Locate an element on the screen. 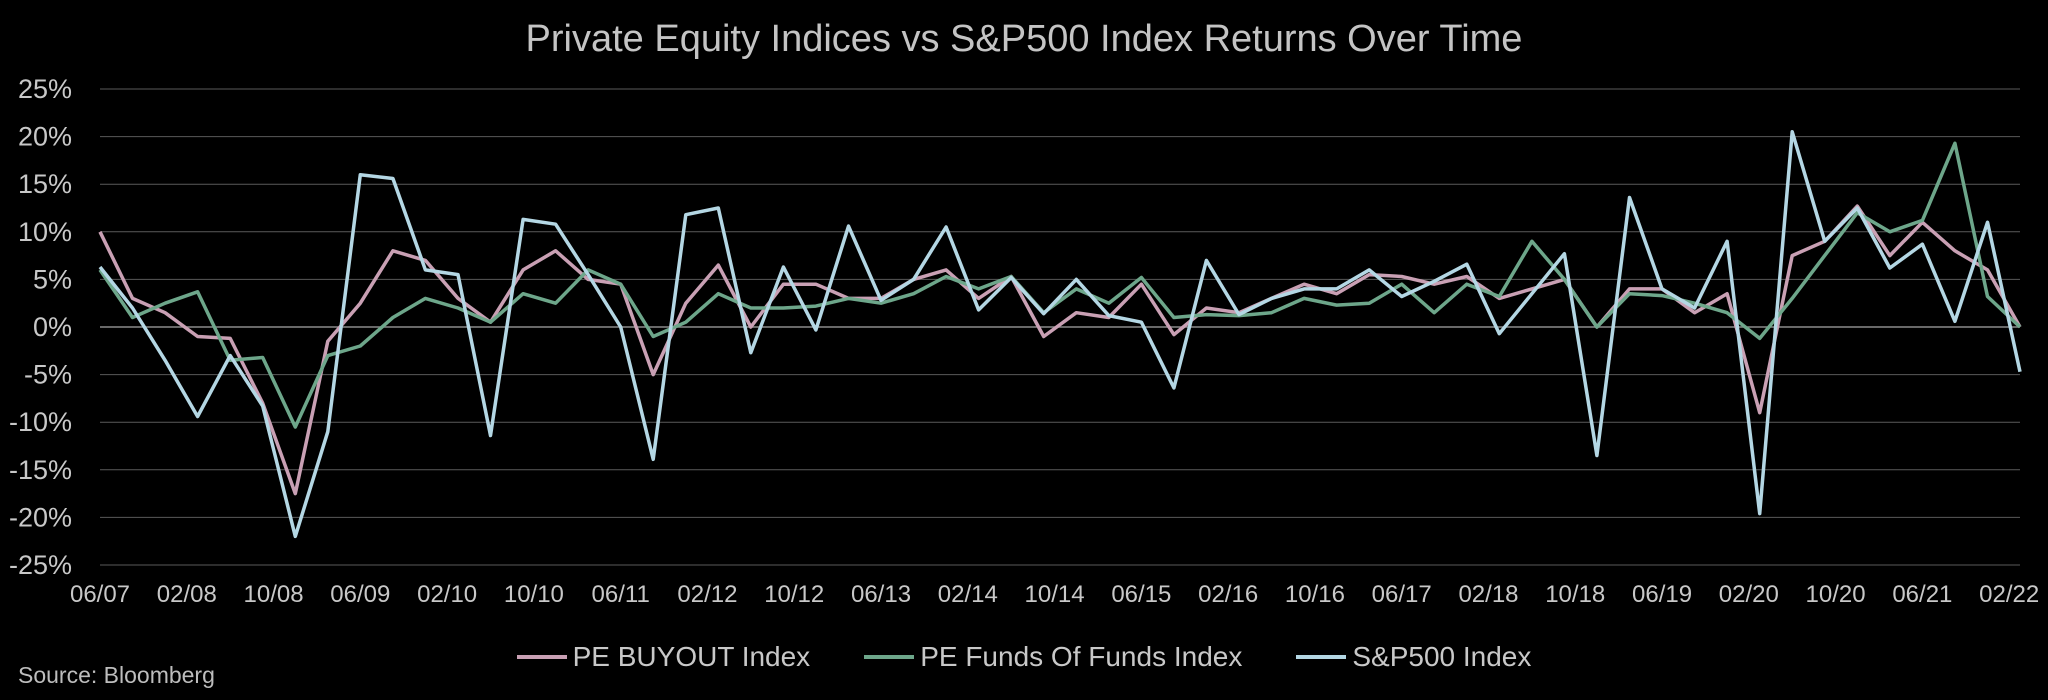 The height and width of the screenshot is (700, 2048). x-tick-label: 06/15 is located at coordinates (1141, 594).